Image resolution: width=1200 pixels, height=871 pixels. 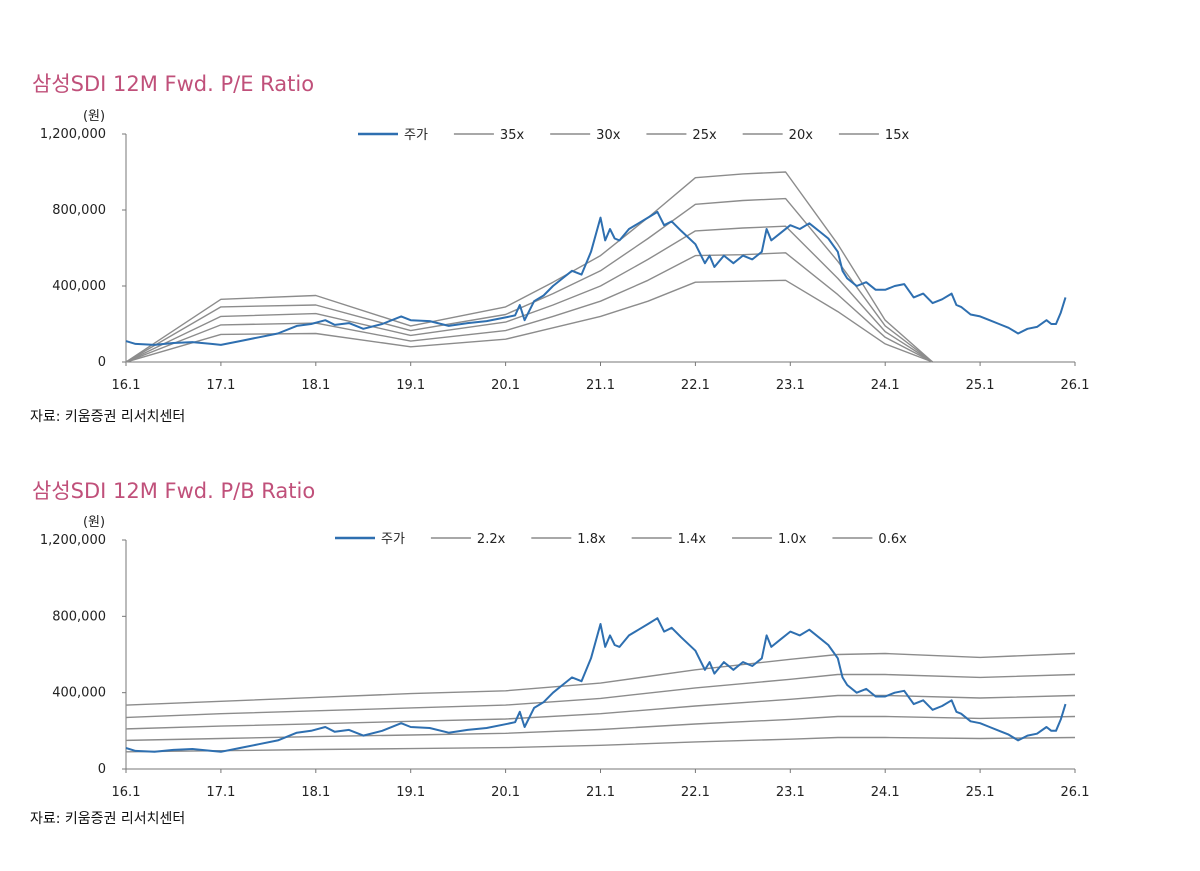 What do you see at coordinates (801, 135) in the screenshot?
I see `c0-legend-label-20x: 20x` at bounding box center [801, 135].